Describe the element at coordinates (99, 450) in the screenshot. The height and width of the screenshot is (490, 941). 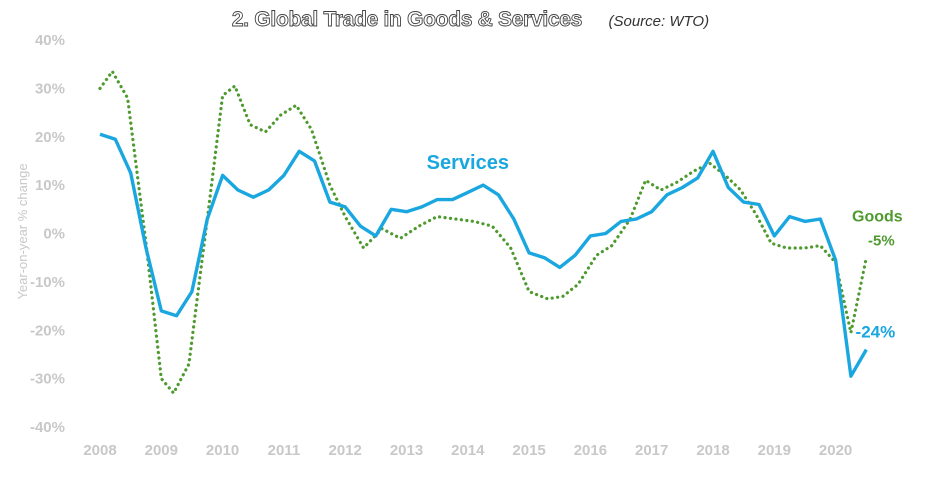
I see `x-tick-label: 2008` at that location.